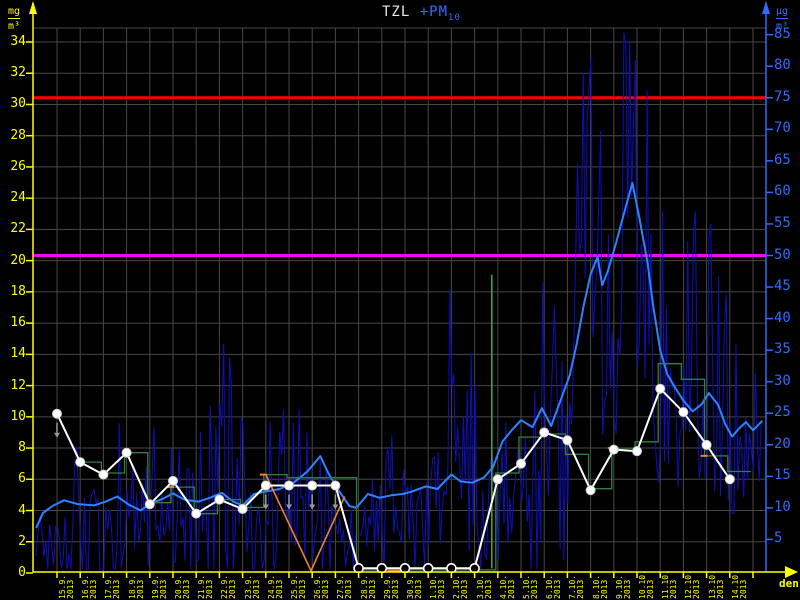  I want to click on date-tick-label: 16.9. 2013, so click(89, 586).